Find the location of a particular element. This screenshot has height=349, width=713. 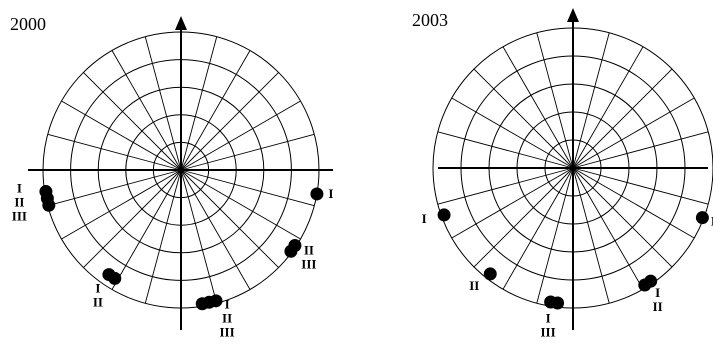

year-label-2003: 2003 is located at coordinates (430, 20).